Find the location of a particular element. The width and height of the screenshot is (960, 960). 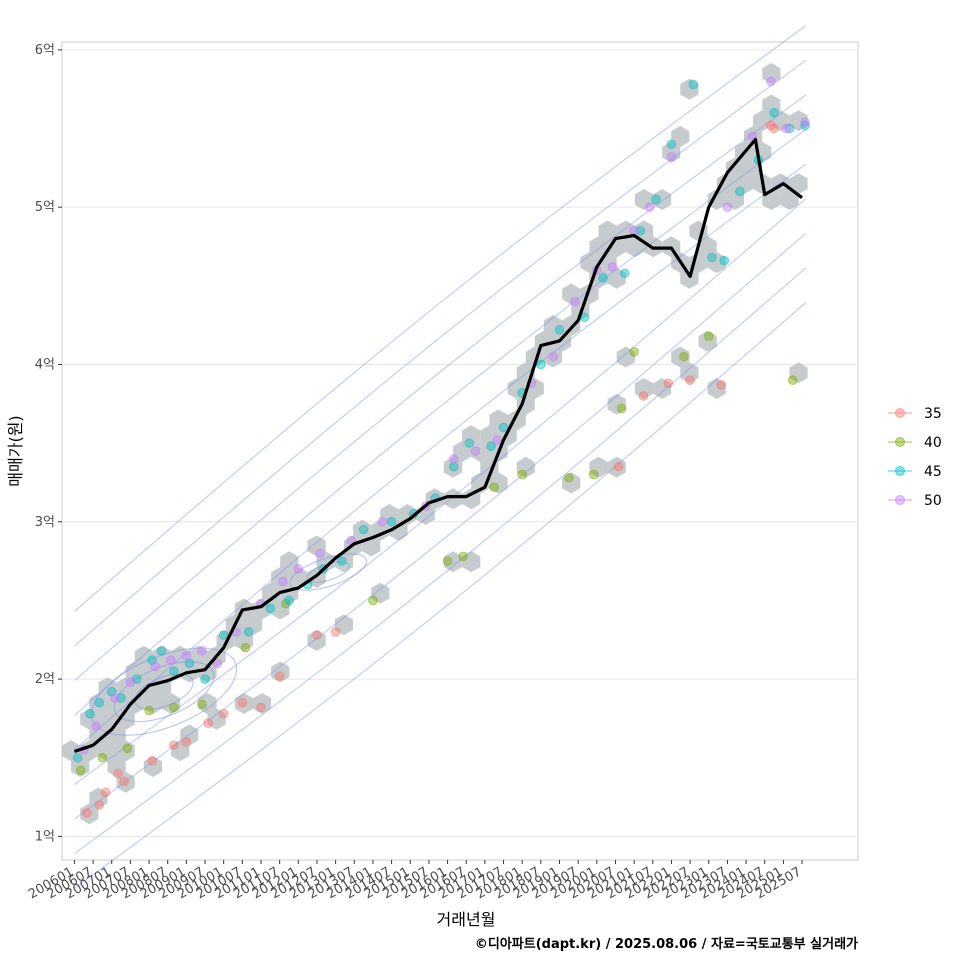

y-tick-label: 3억 is located at coordinates (45, 522).